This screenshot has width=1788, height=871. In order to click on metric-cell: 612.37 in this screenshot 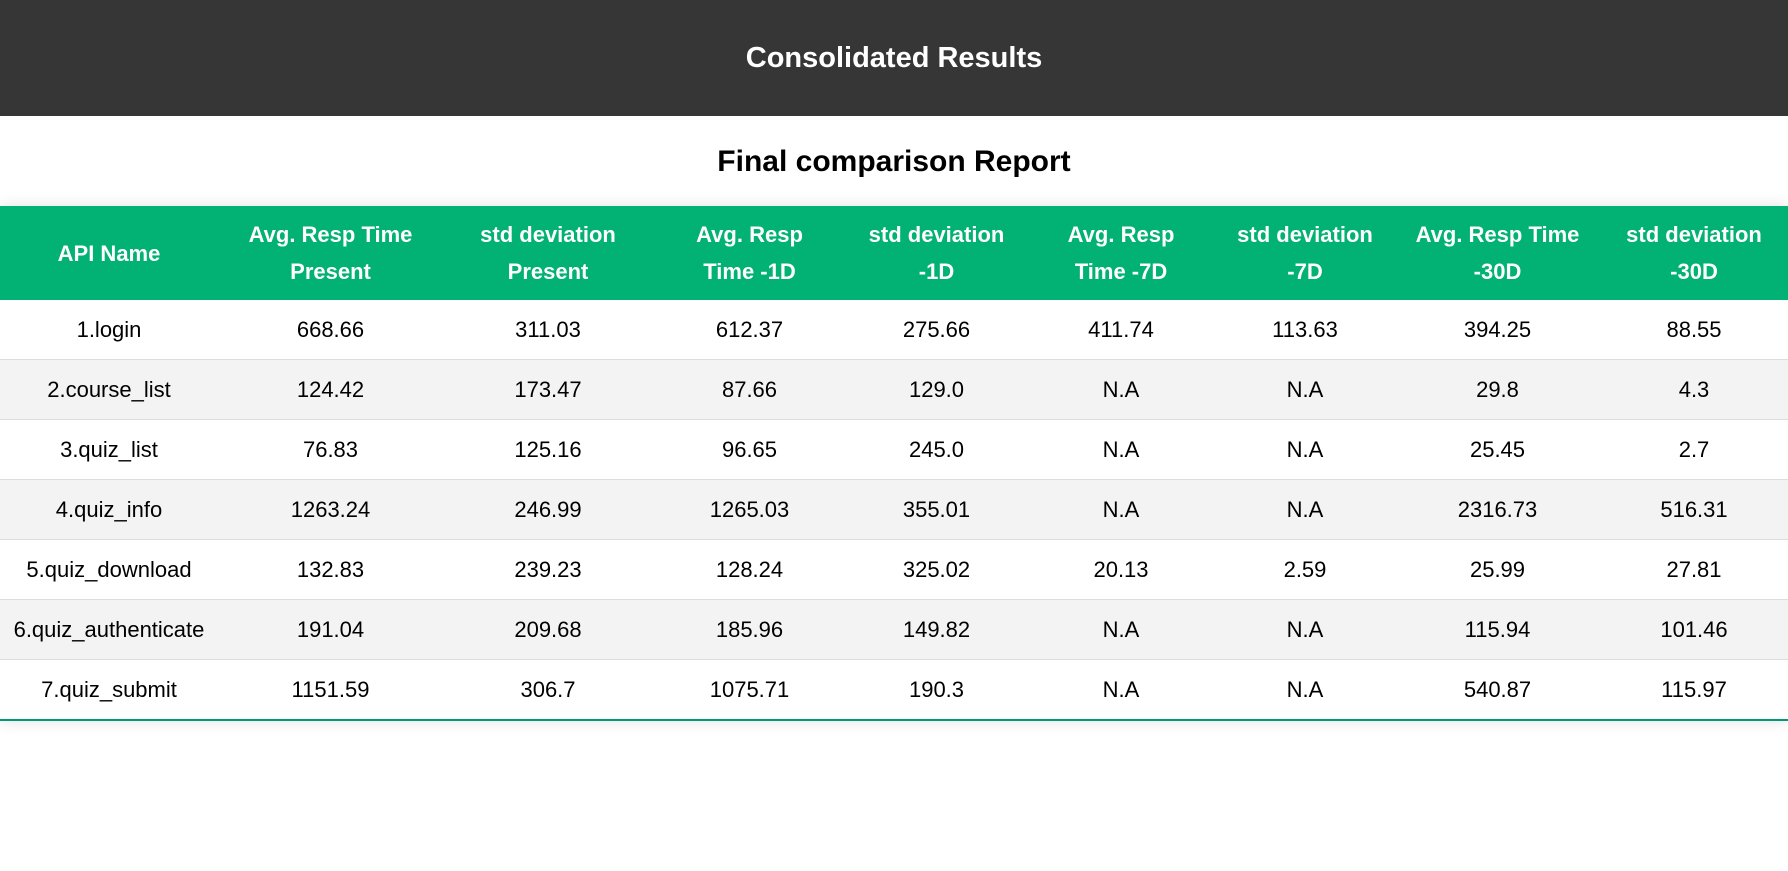, I will do `click(749, 329)`.